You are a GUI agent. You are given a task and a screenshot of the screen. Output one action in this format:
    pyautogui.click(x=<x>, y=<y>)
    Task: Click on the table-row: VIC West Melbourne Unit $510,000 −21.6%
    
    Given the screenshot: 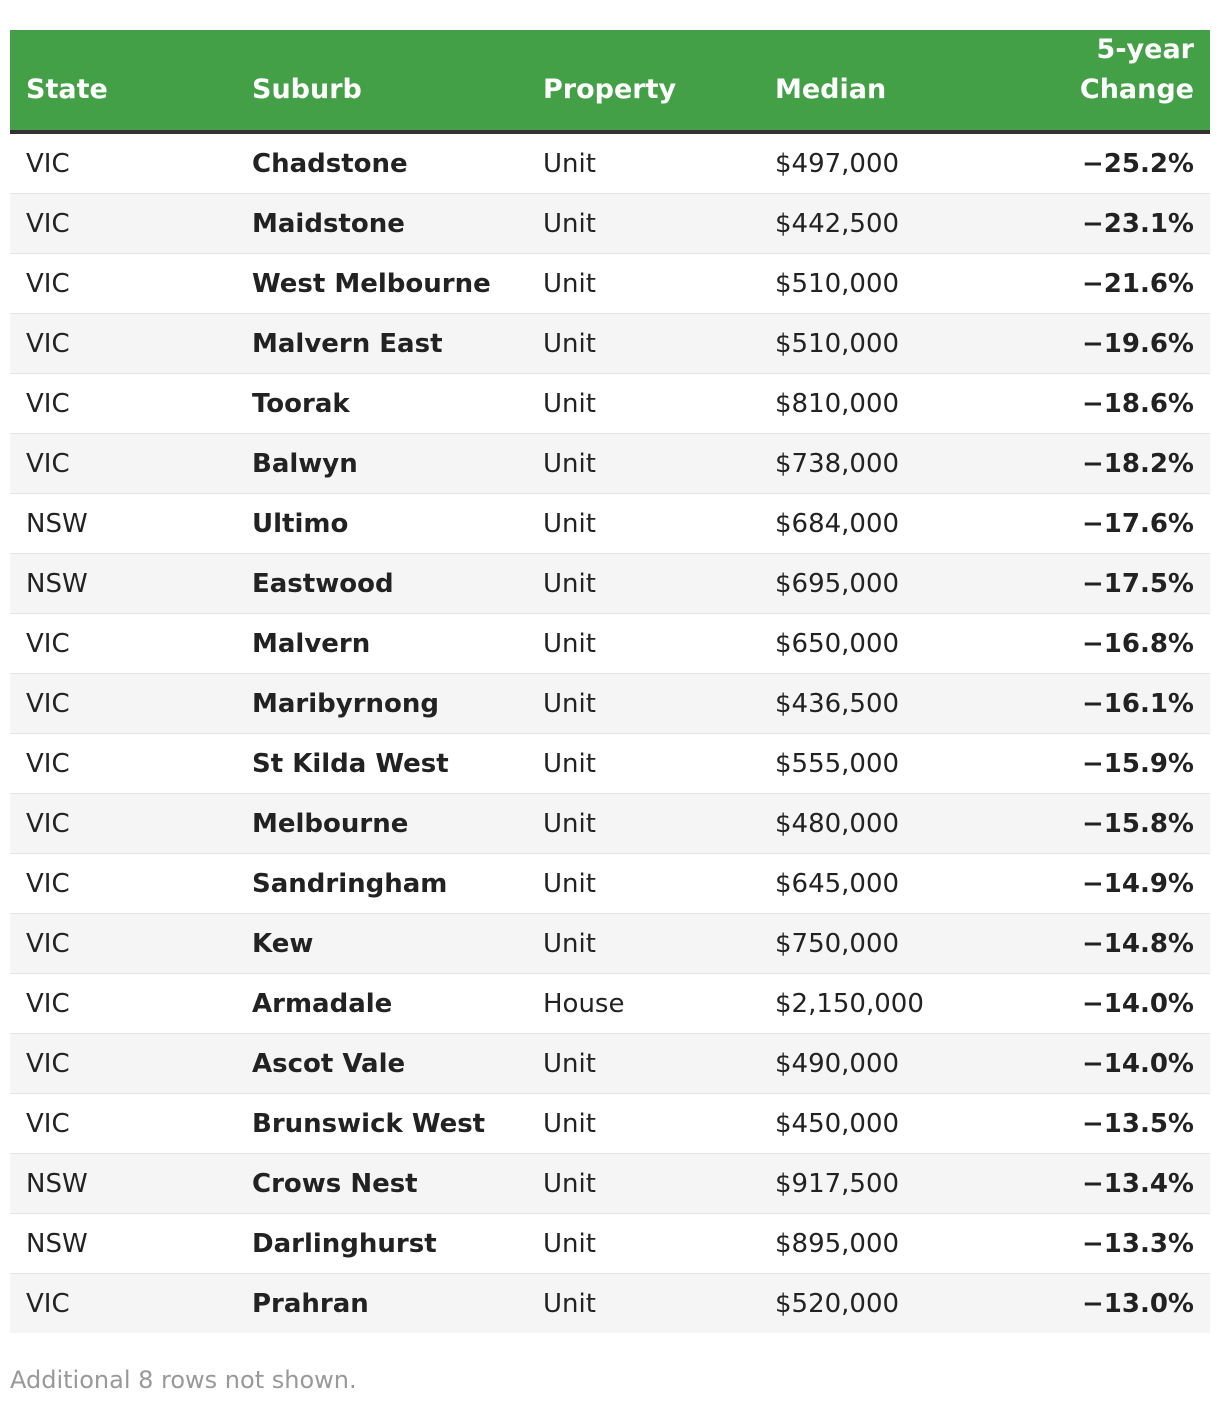 What is the action you would take?
    pyautogui.click(x=610, y=283)
    